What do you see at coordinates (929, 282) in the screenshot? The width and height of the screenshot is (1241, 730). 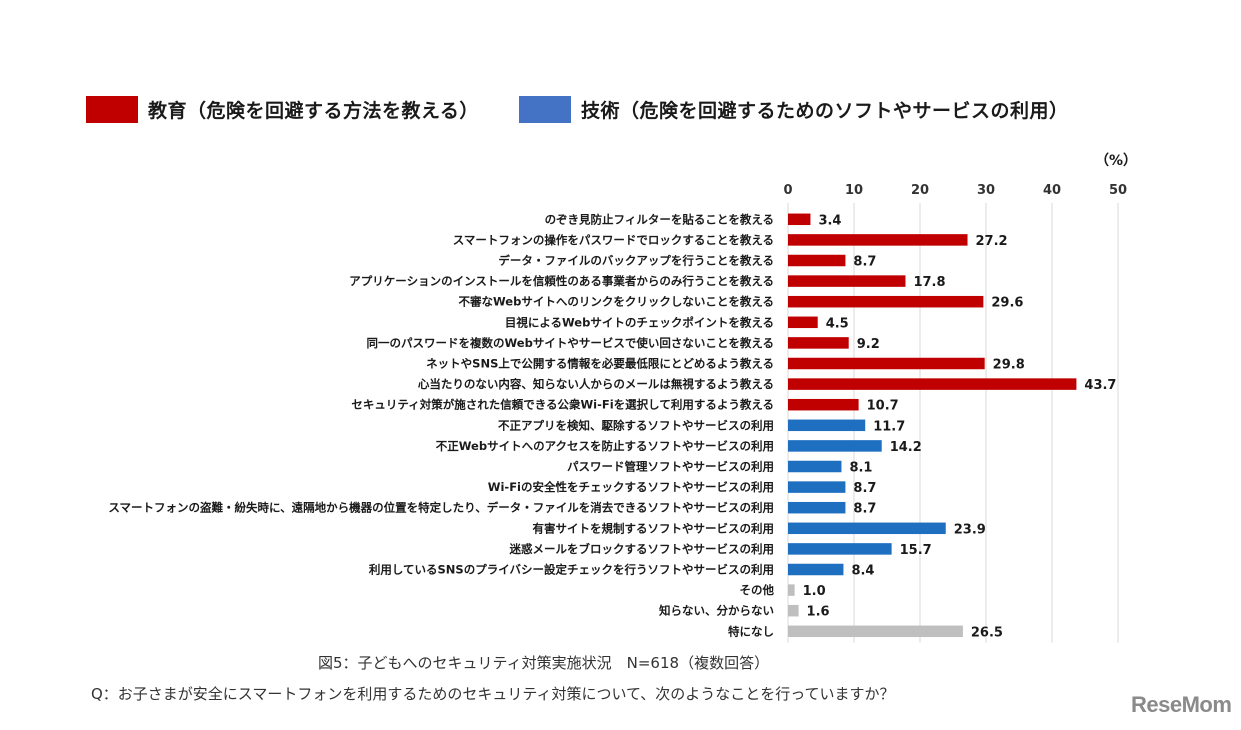 I see `value-label-4: 17.8` at bounding box center [929, 282].